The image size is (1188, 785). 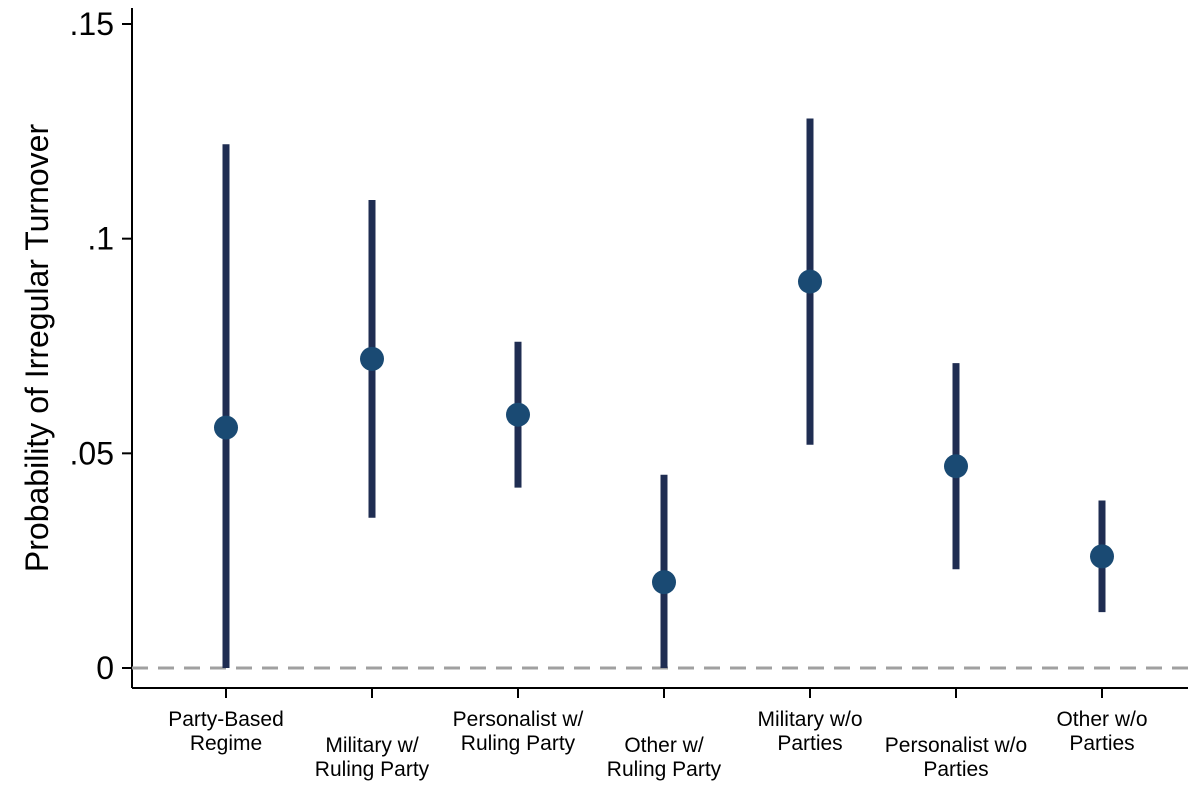 What do you see at coordinates (92, 453) in the screenshot?
I see `y-tick-label: .05` at bounding box center [92, 453].